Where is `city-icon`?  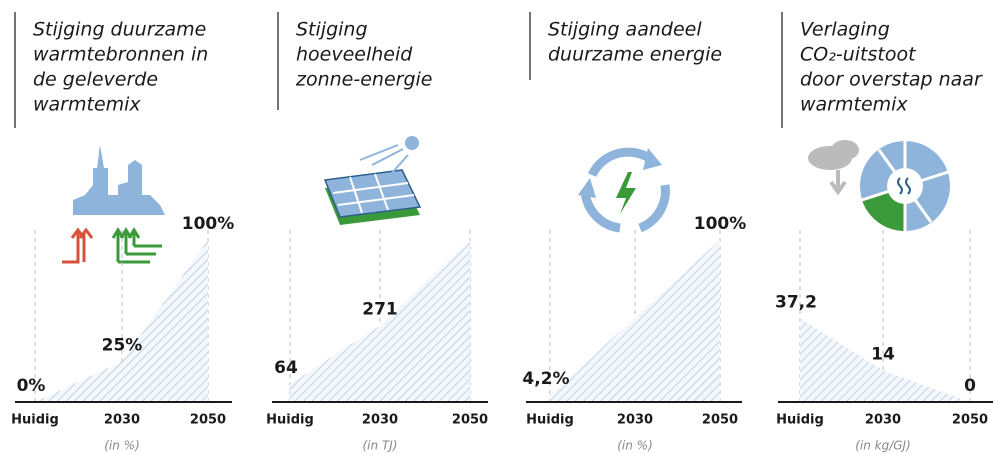
city-icon is located at coordinates (113, 204).